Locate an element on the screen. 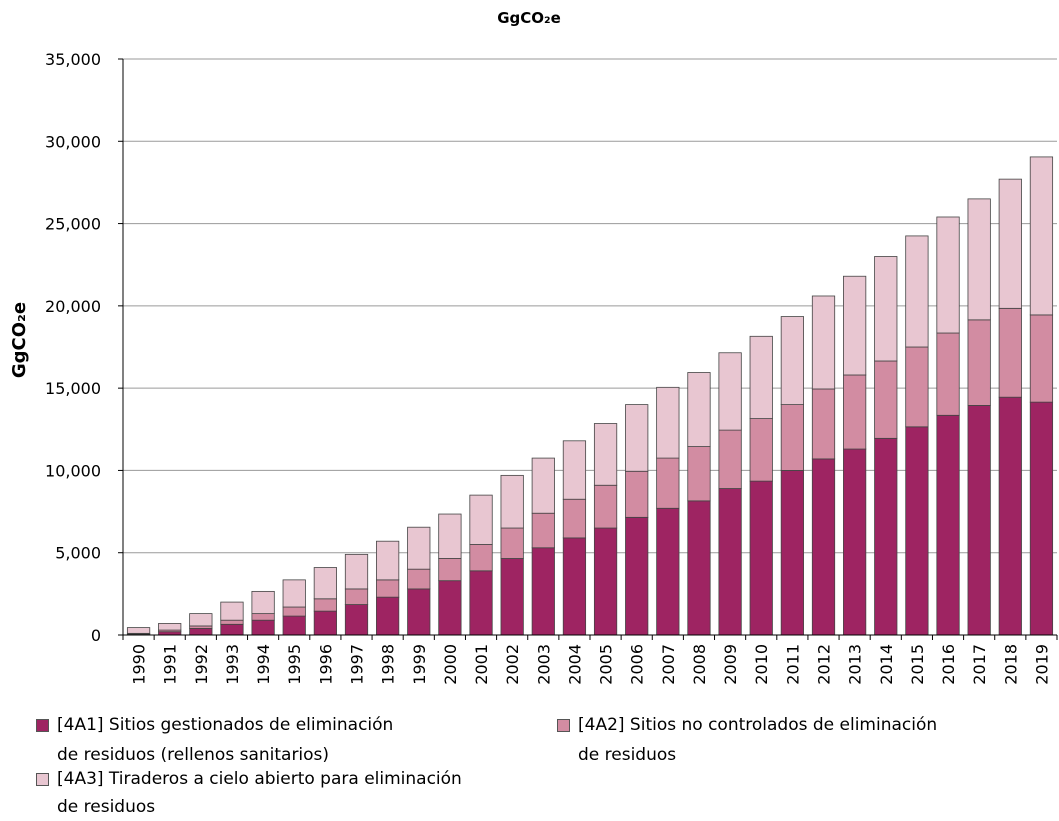 Image resolution: width=1059 pixels, height=821 pixels. x-tick-label: 1992 is located at coordinates (201, 664).